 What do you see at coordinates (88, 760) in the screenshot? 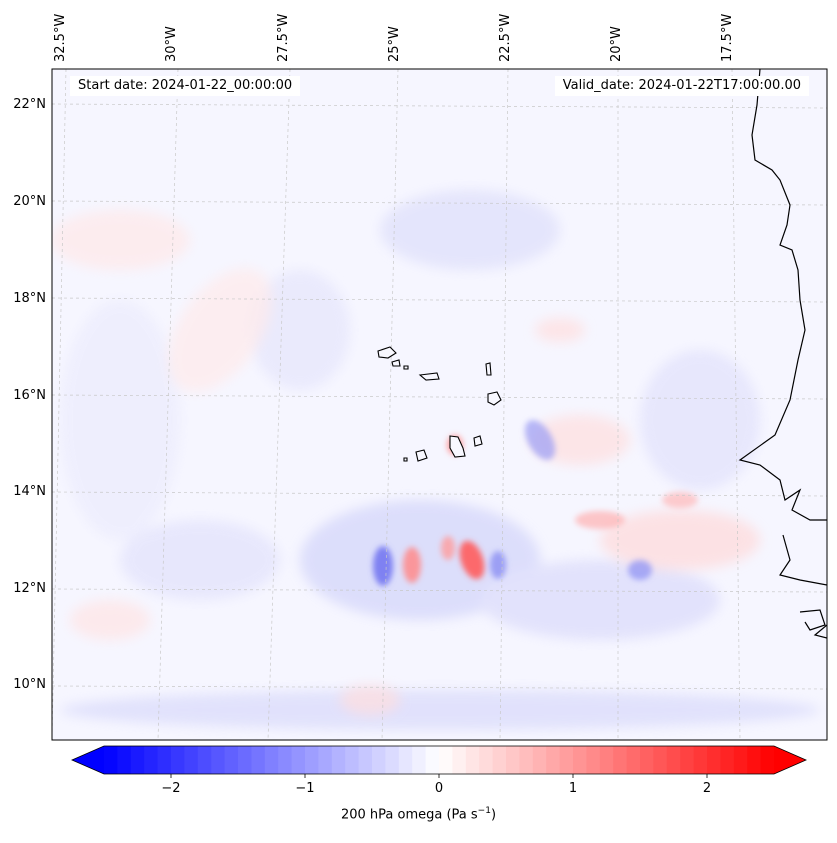
I see `colorbar-extend-min` at bounding box center [88, 760].